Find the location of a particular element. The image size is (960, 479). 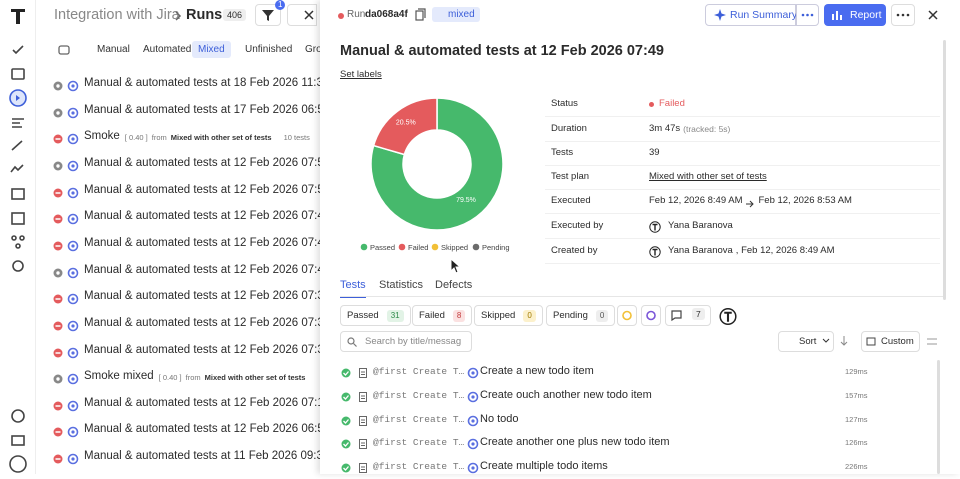

test-title: Create ouch another new todo item is located at coordinates (566, 394).